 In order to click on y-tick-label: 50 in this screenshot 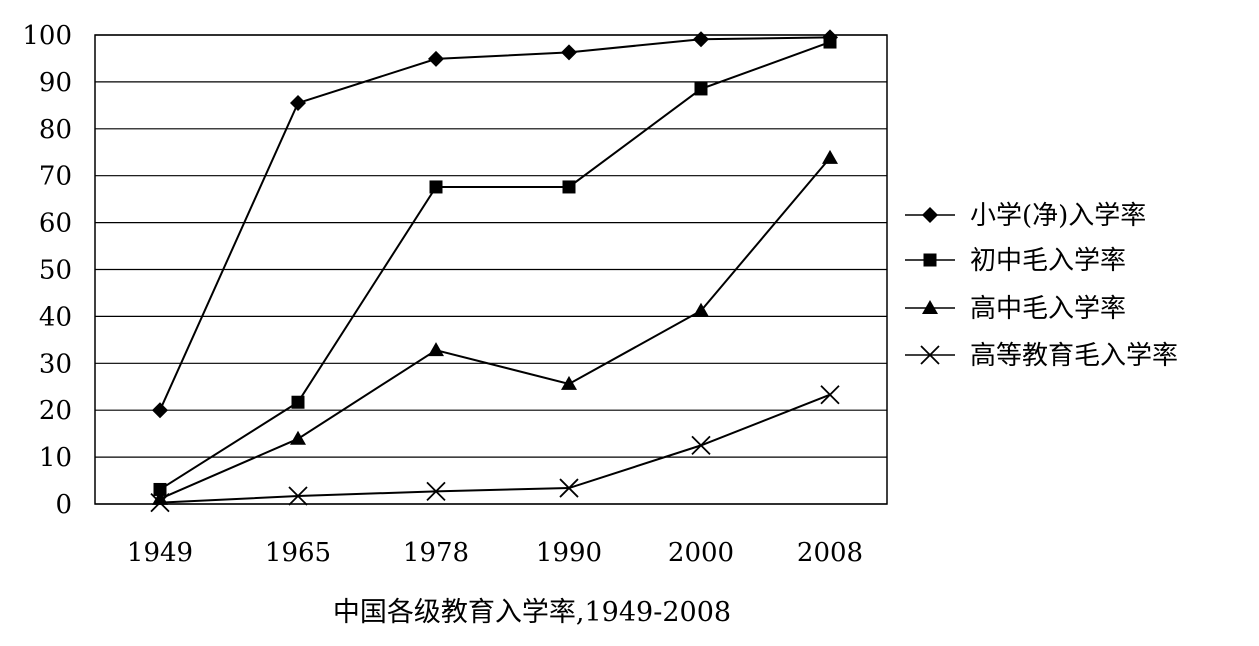, I will do `click(55, 271)`.